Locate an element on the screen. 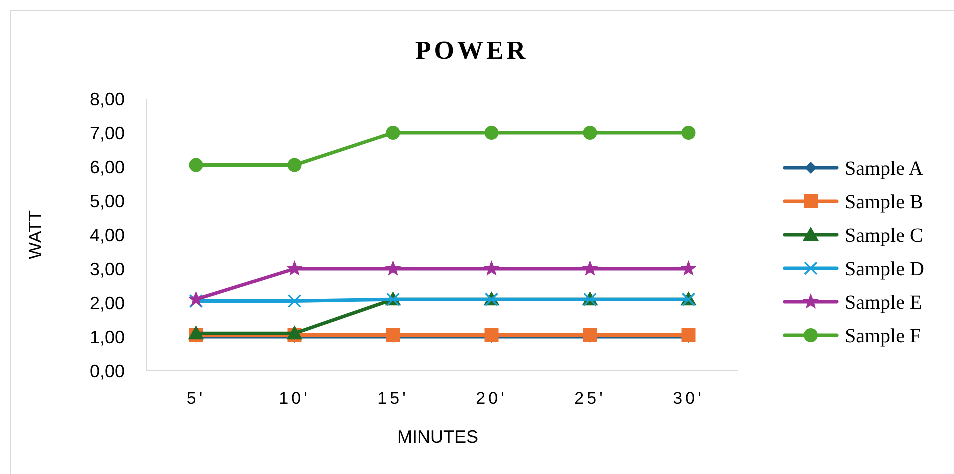  x-tick-label: 10' is located at coordinates (294, 398).